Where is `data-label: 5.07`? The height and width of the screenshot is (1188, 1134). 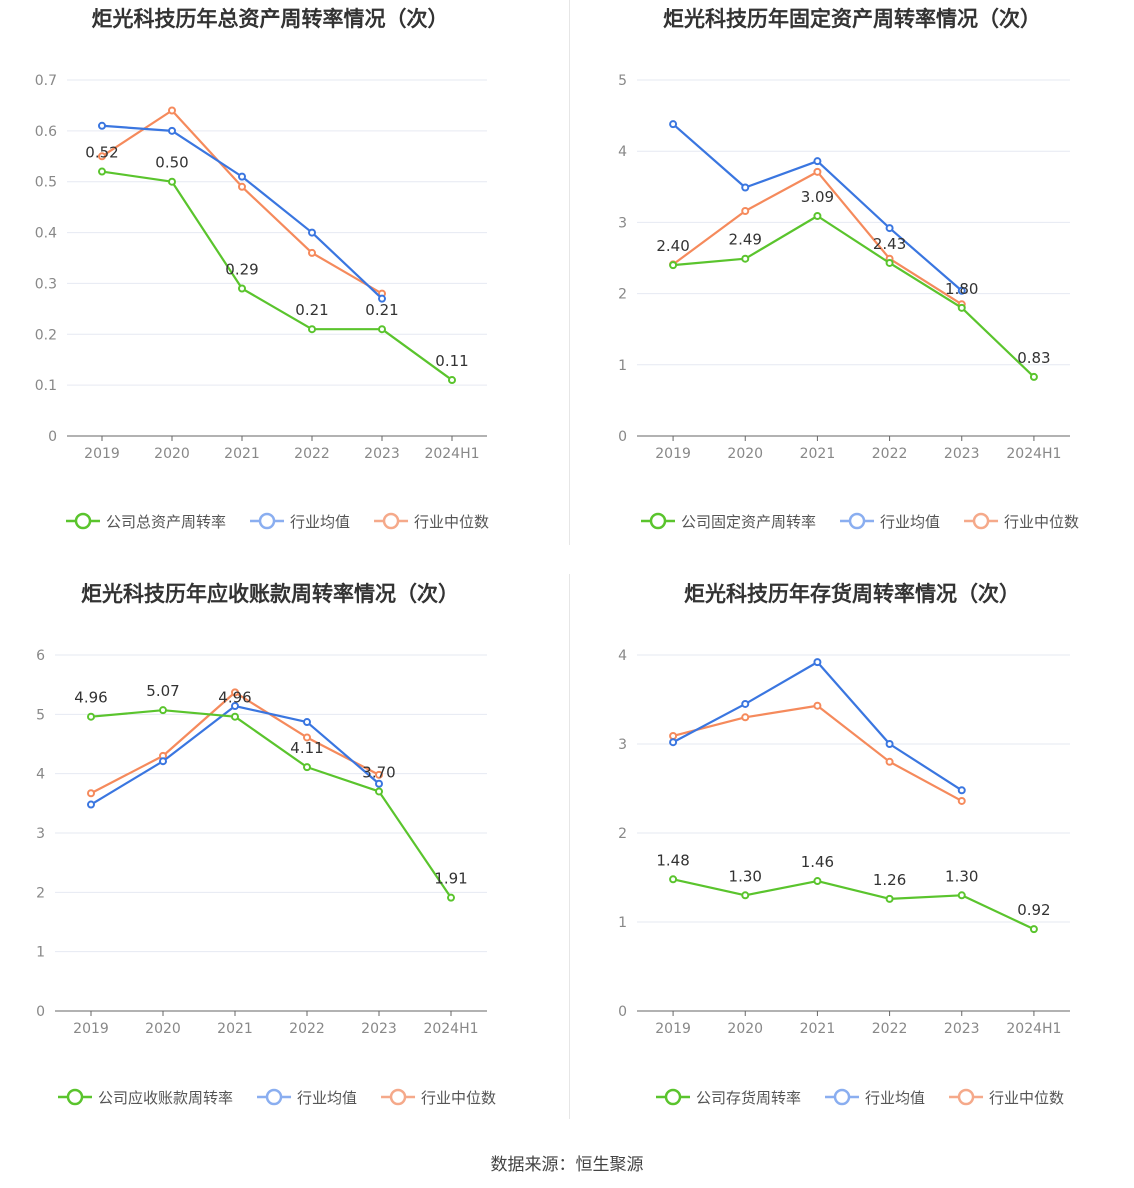
data-label: 5.07 is located at coordinates (162, 691).